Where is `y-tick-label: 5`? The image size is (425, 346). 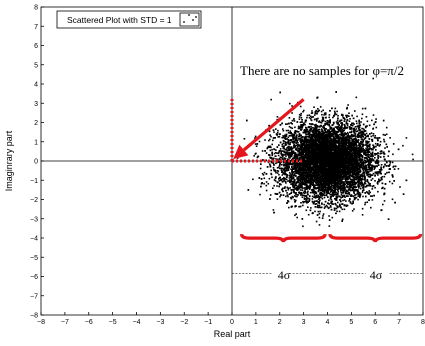
y-tick-label: 5 is located at coordinates (36, 65).